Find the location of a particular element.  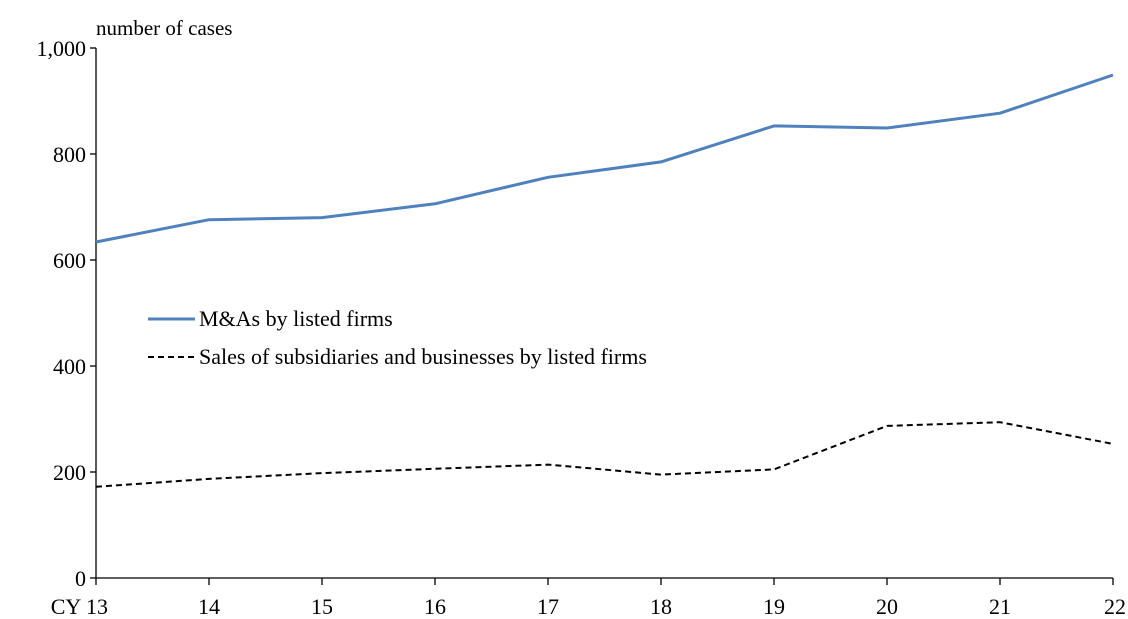

y-axis: 0 200 400 600 800 1,000 is located at coordinates (67, 313).